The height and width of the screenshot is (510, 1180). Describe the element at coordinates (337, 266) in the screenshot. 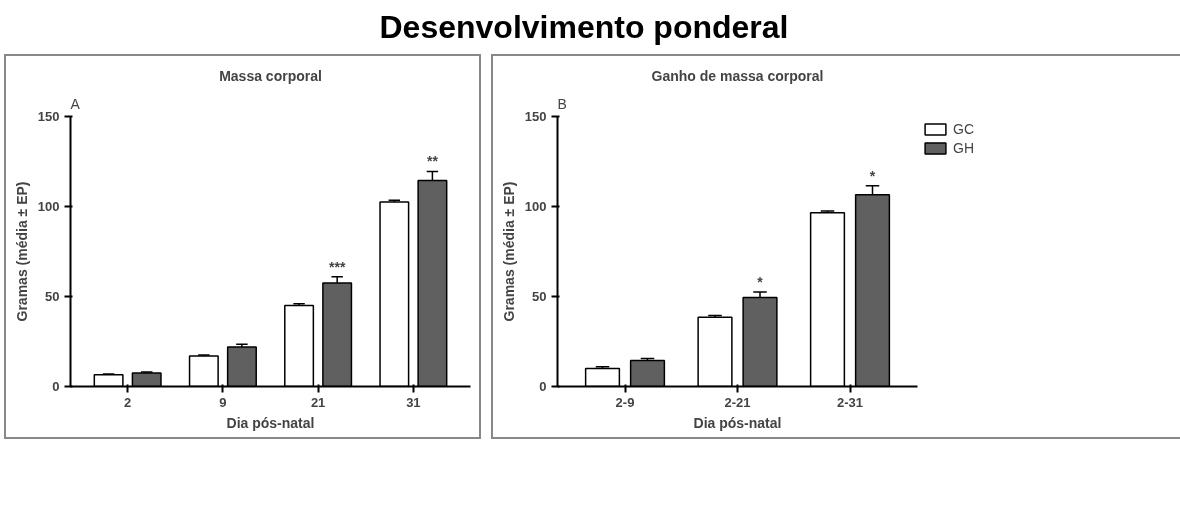

I see `data-label: ***` at that location.